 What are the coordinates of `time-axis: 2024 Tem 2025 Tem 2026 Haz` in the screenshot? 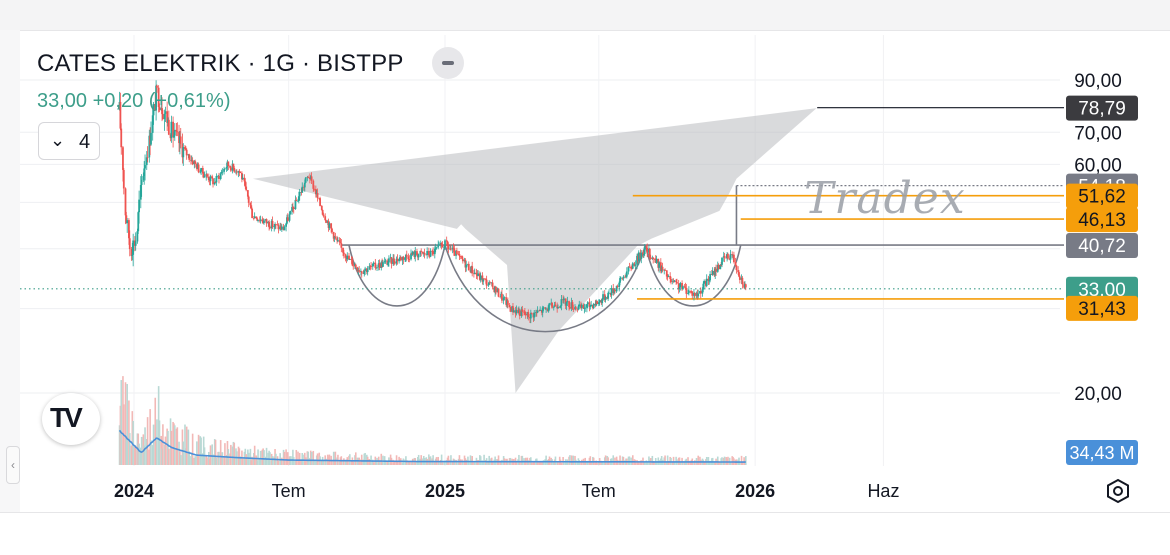 It's located at (506, 491).